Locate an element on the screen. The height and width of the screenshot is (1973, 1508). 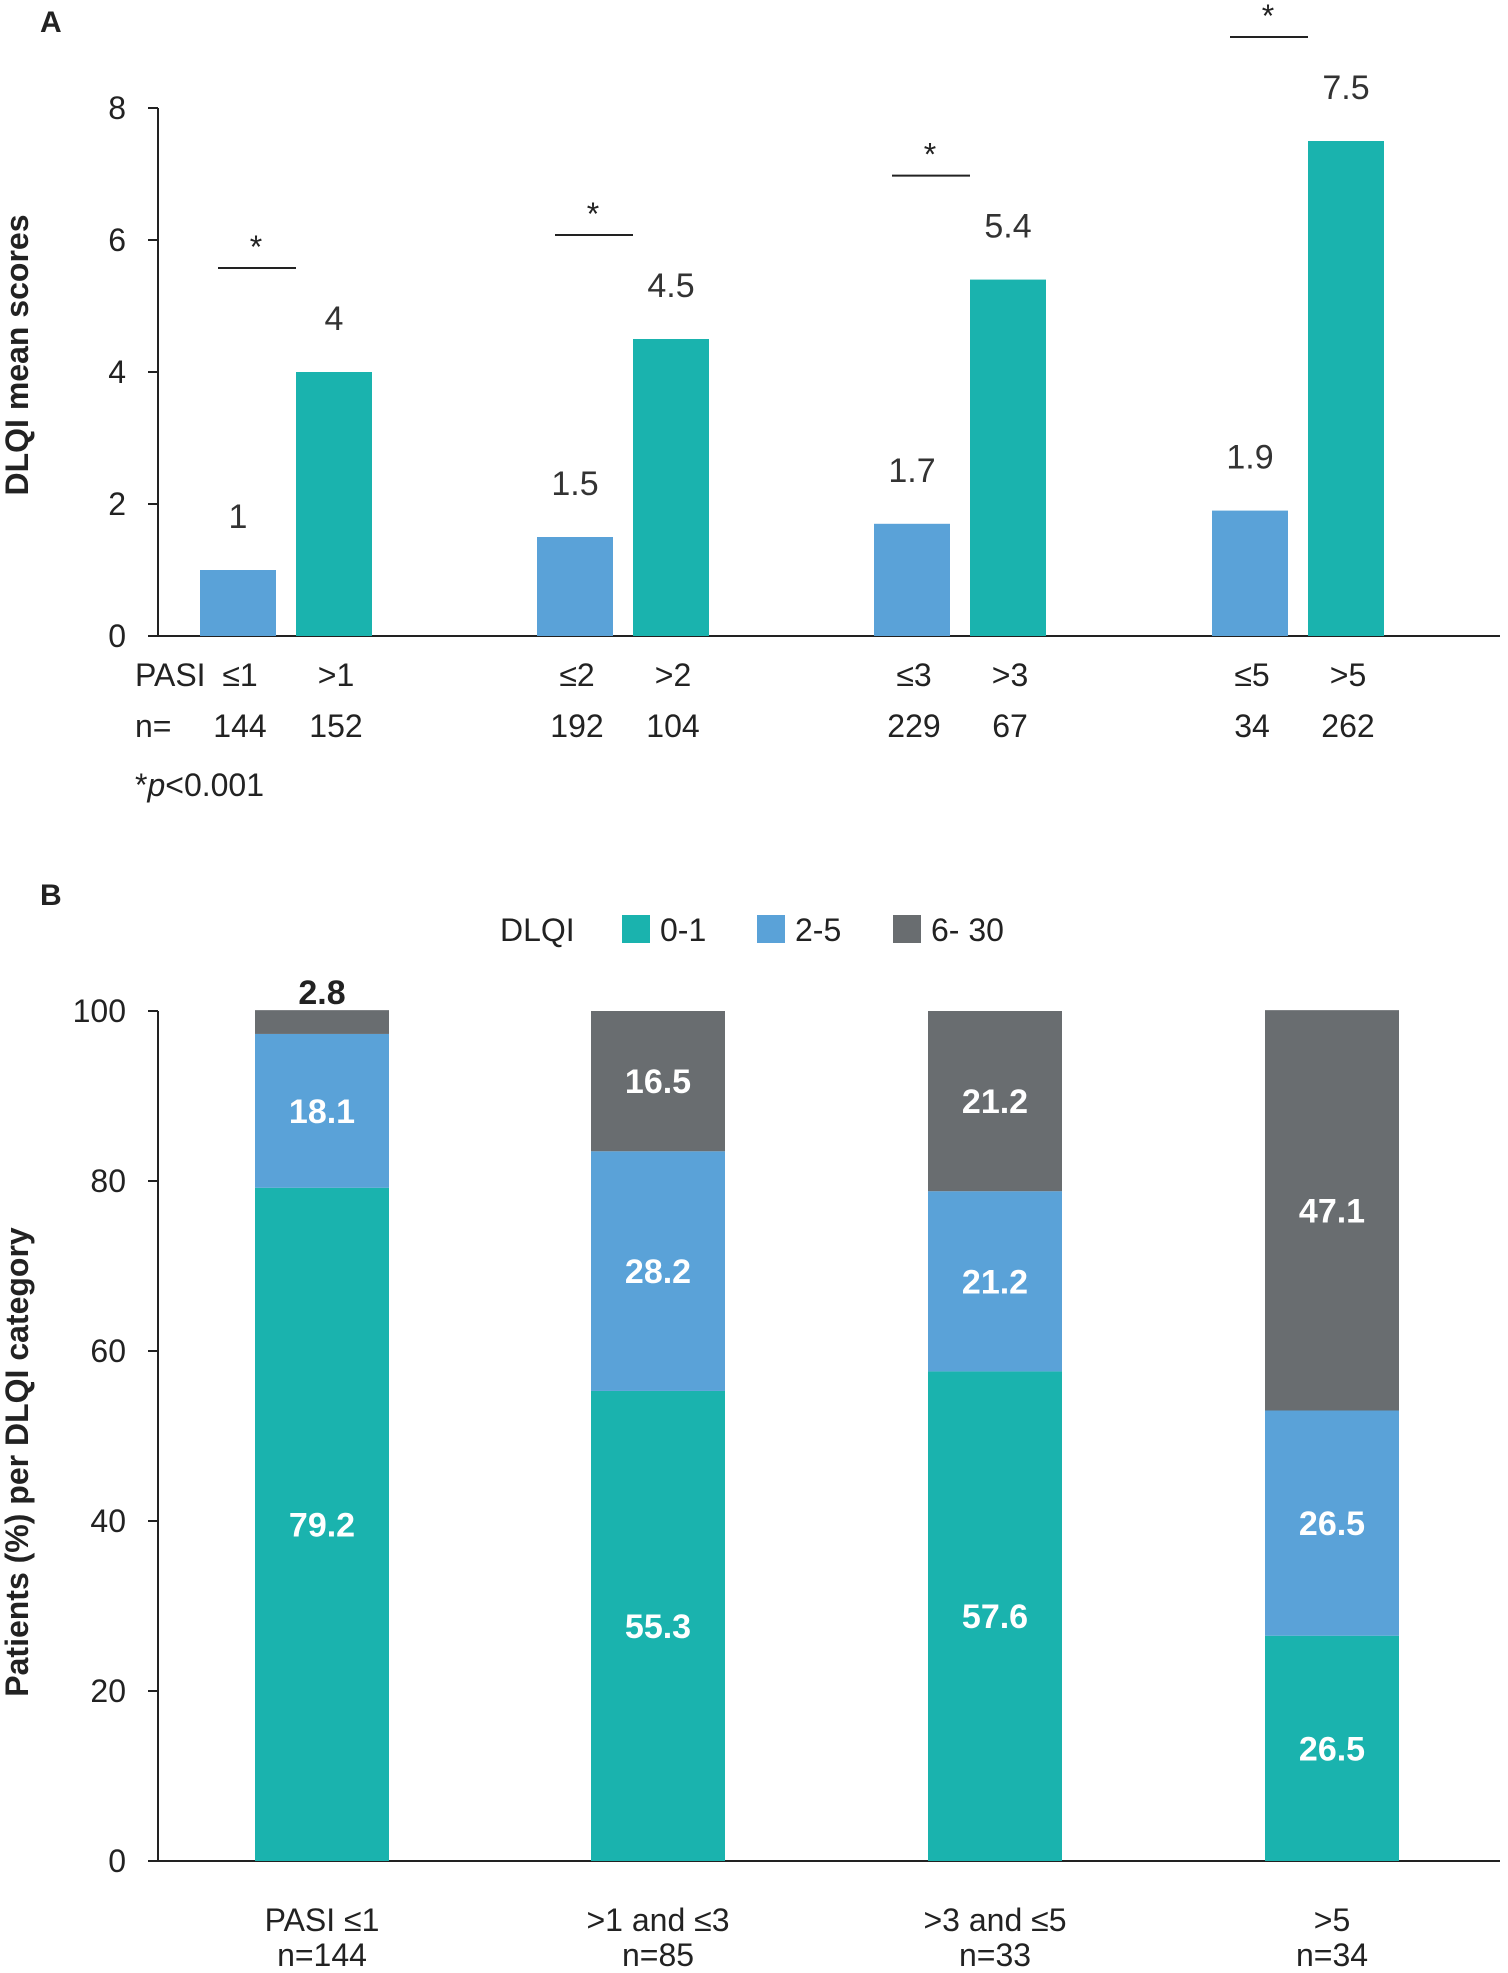
x-tick-label: >3 is located at coordinates (1010, 675).